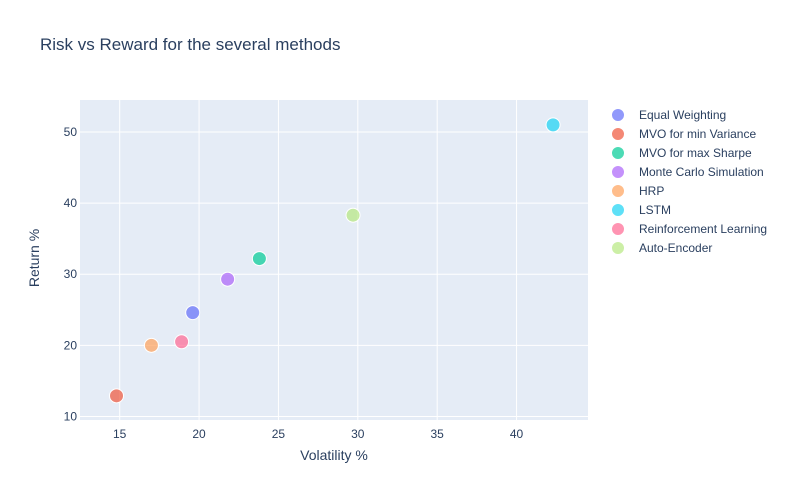 The height and width of the screenshot is (500, 800). What do you see at coordinates (151, 345) in the screenshot?
I see `data-point-hrp` at bounding box center [151, 345].